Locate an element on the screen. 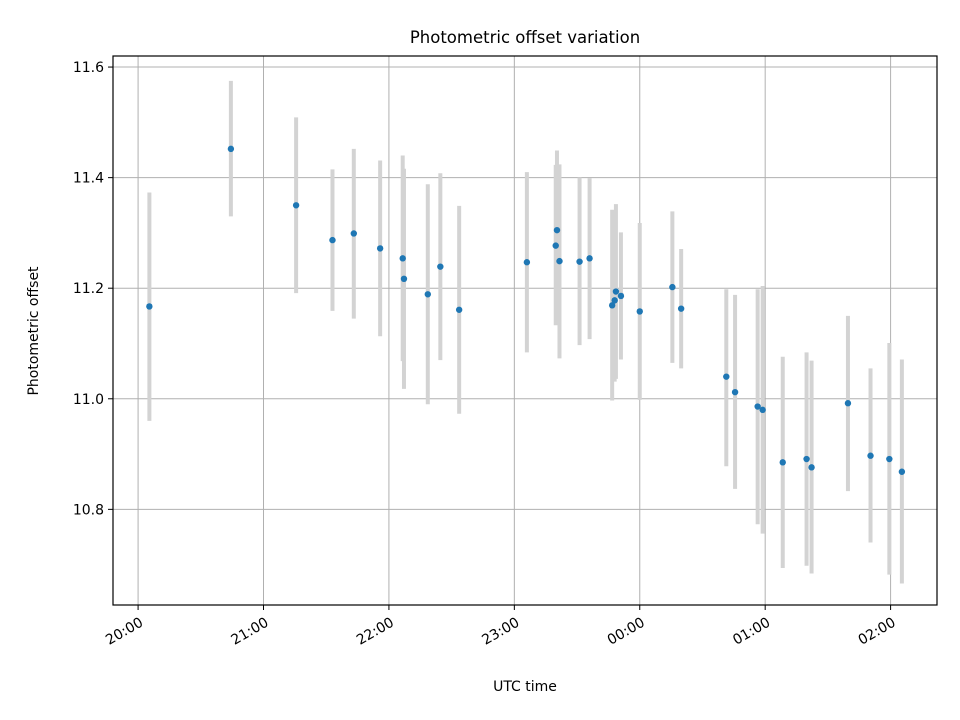 This screenshot has height=720, width=960. y-axis-label: Photometric offset is located at coordinates (34, 331).